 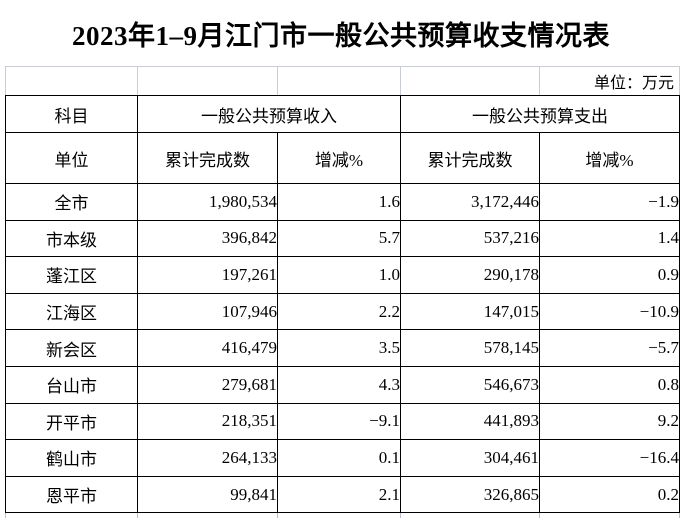 I want to click on region-name-cell: 台山市, so click(x=71, y=384).